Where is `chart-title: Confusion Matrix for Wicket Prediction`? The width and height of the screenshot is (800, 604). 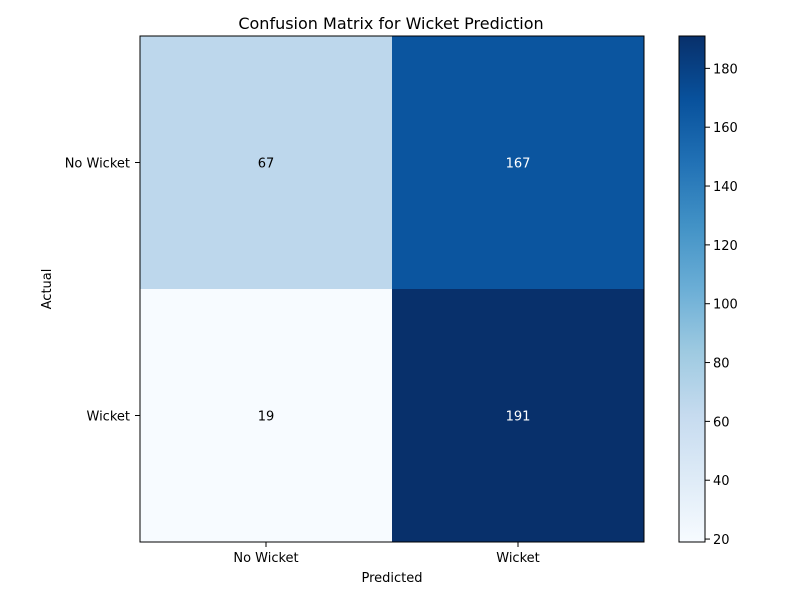 chart-title: Confusion Matrix for Wicket Prediction is located at coordinates (390, 23).